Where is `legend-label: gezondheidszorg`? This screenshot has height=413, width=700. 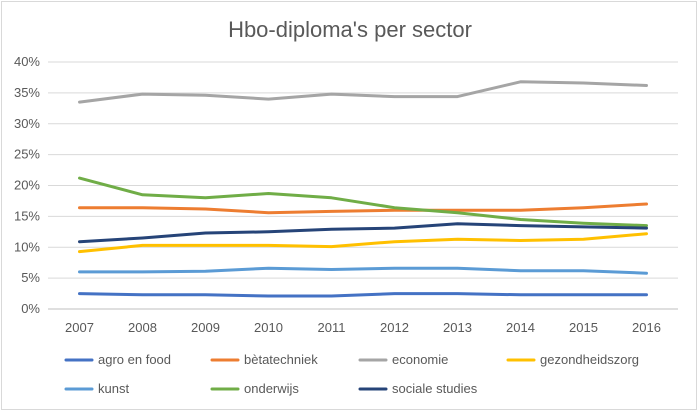 legend-label: gezondheidszorg is located at coordinates (589, 359).